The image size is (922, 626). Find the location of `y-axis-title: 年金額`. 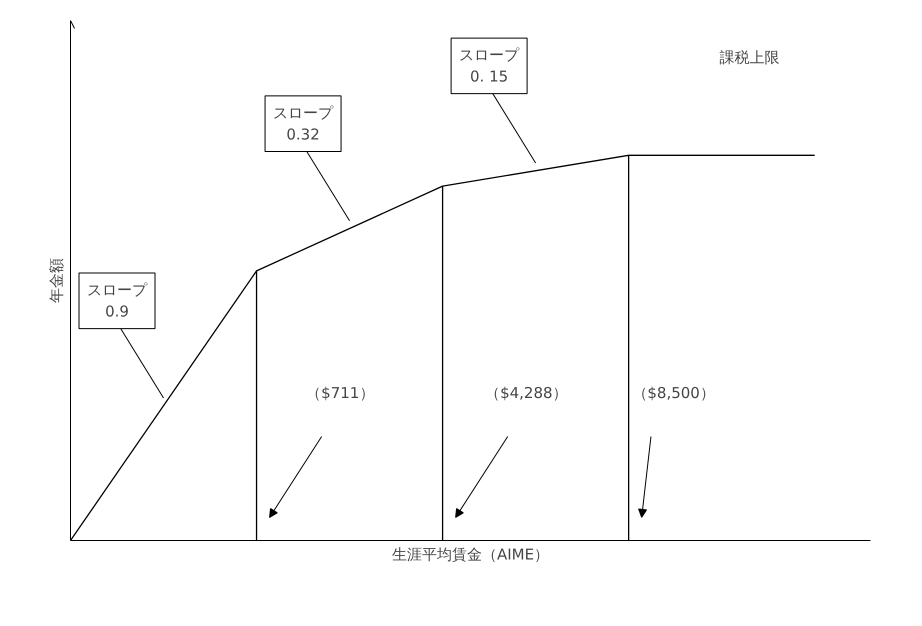

y-axis-title: 年金額 is located at coordinates (57, 280).